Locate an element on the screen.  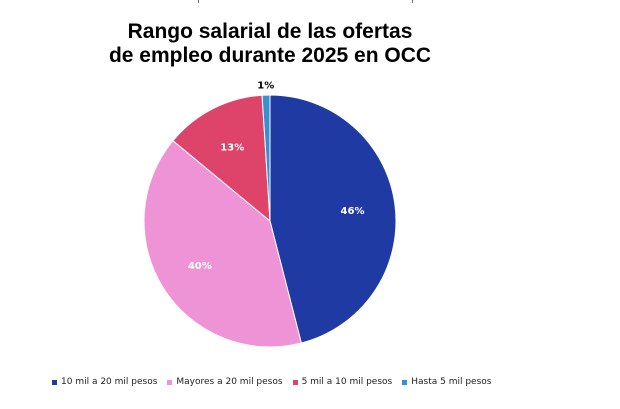
slice-data-label: 13% is located at coordinates (232, 147).